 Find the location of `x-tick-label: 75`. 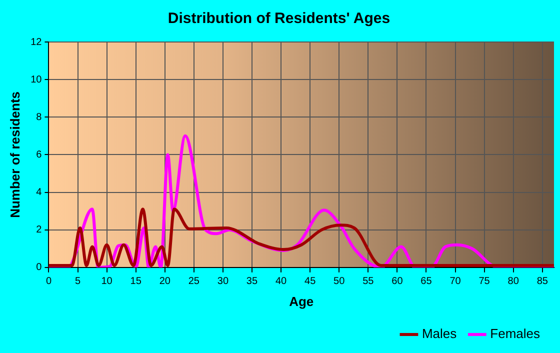

x-tick-label: 75 is located at coordinates (484, 282).